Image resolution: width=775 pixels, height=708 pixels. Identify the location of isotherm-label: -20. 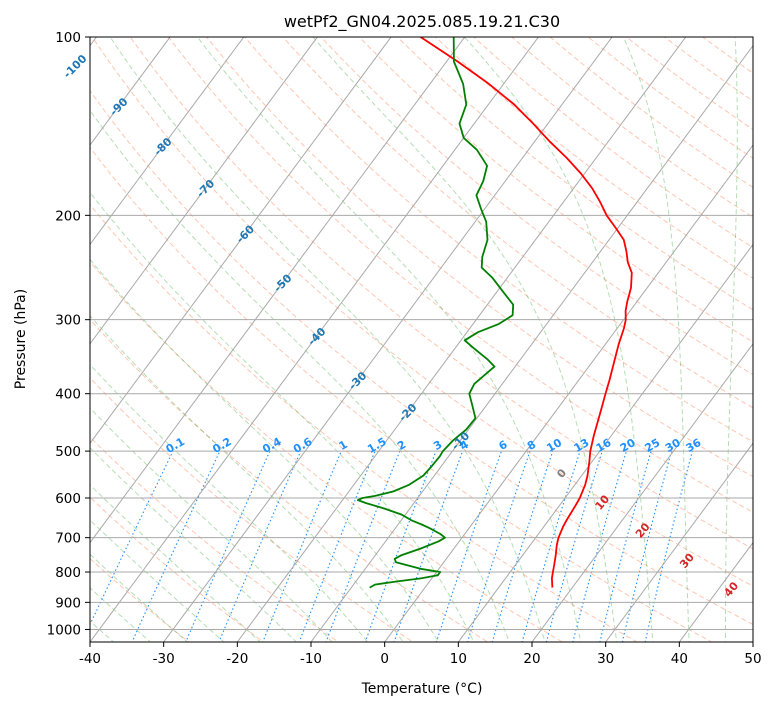
(407, 412).